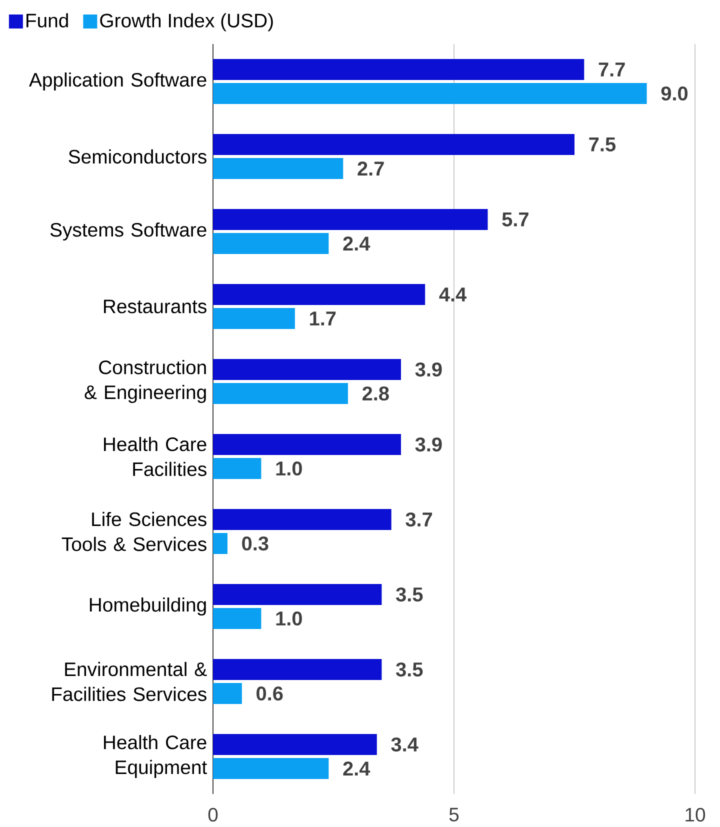 The width and height of the screenshot is (720, 827). Describe the element at coordinates (129, 682) in the screenshot. I see `y-tick-label: Environmental & Facilities Services` at that location.